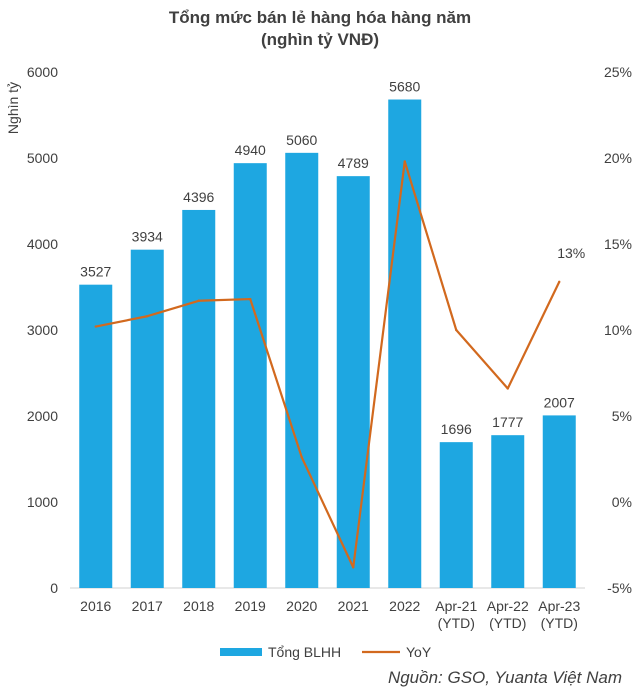 This screenshot has width=640, height=695. Describe the element at coordinates (353, 606) in the screenshot. I see `x-tick-label: 2021` at that location.